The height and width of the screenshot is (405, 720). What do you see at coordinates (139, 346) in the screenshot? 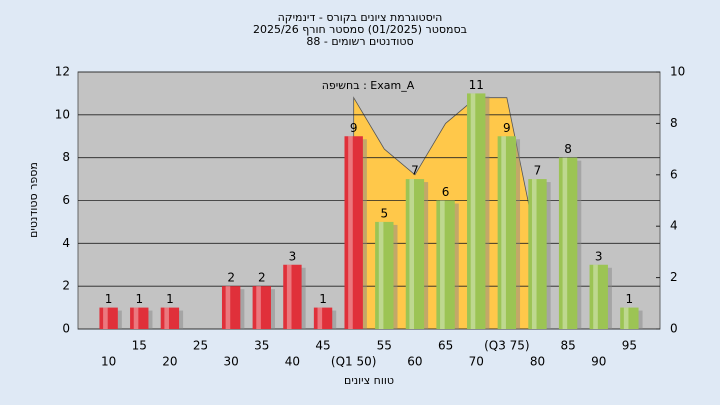
I see `x-tick-label: 15` at bounding box center [139, 346].